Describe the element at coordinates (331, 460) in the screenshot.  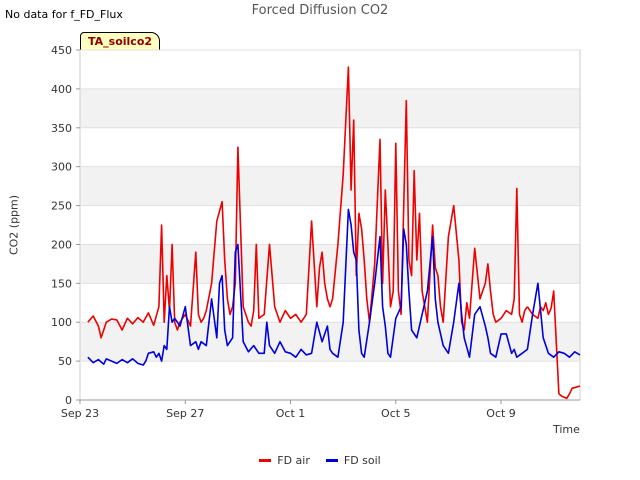
I see `legend-swatch-fd-soil` at that location.